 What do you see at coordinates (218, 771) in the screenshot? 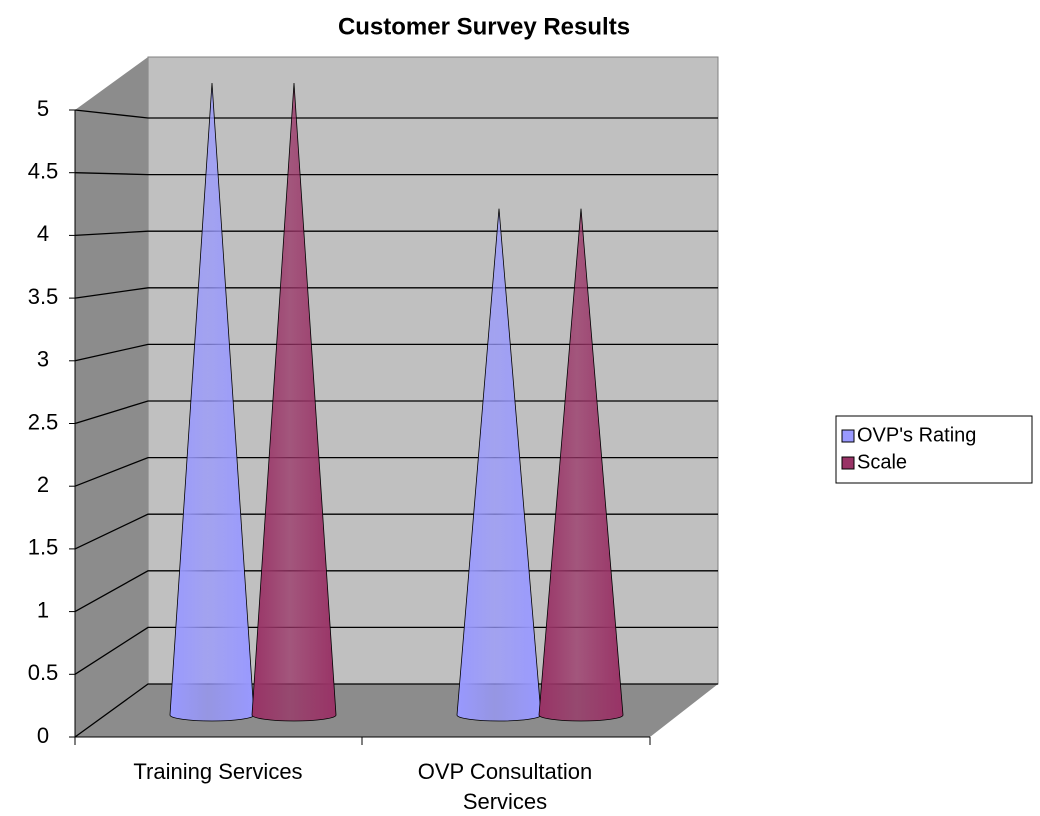
I see `x-tick-label: Training Services` at bounding box center [218, 771].